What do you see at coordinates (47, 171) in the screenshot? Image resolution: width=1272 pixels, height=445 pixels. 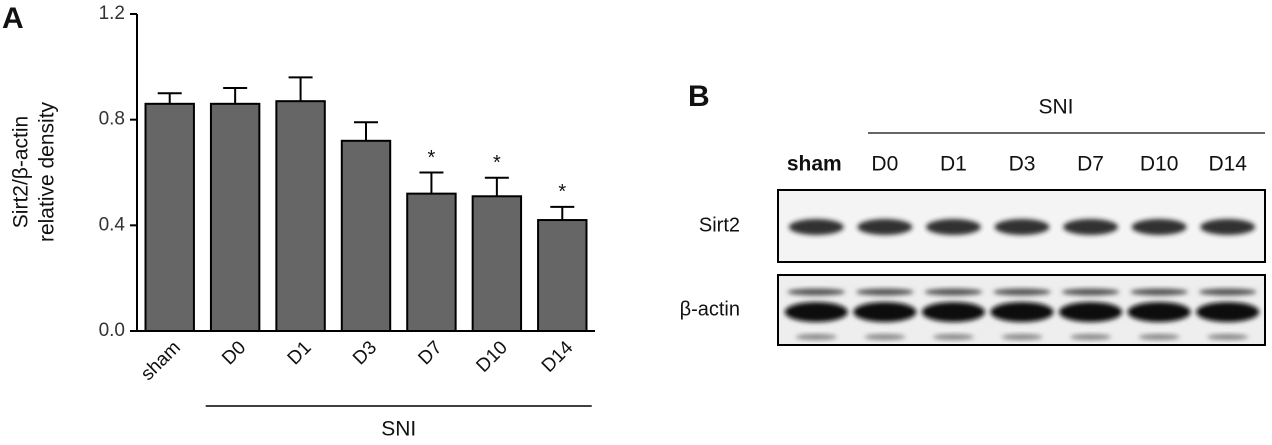 I see `y-axis-label: relative density` at bounding box center [47, 171].